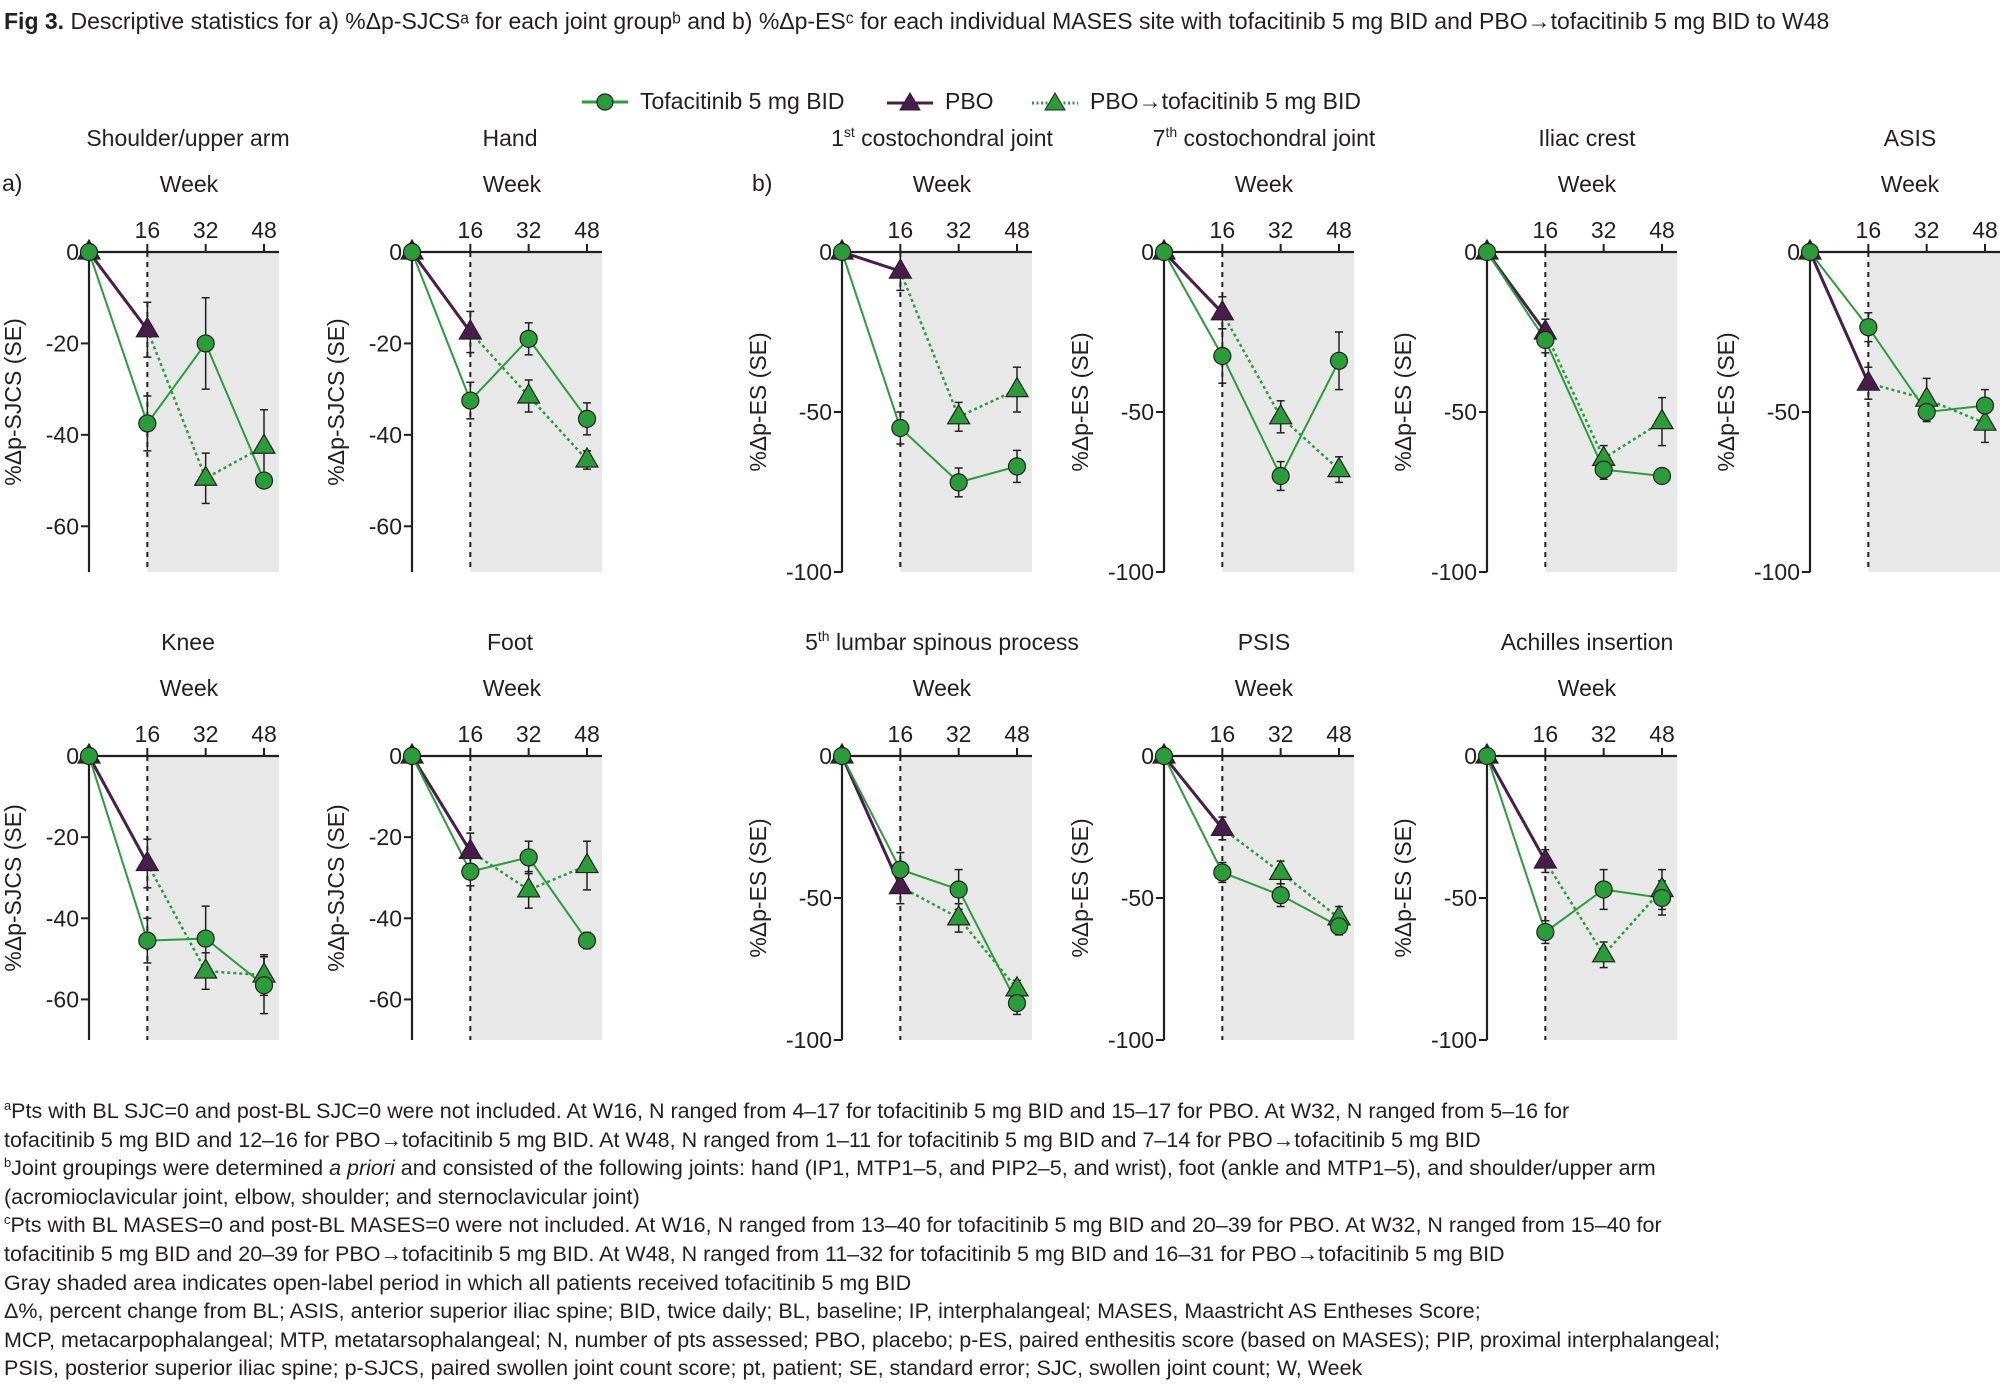 The width and height of the screenshot is (2000, 1388). I want to click on chart-title: Hand, so click(510, 138).